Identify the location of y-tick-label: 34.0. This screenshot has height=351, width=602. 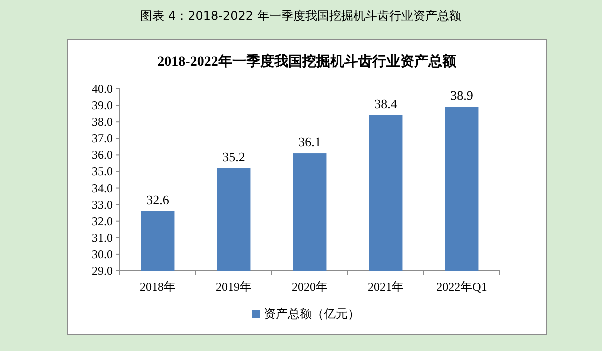
(102, 188).